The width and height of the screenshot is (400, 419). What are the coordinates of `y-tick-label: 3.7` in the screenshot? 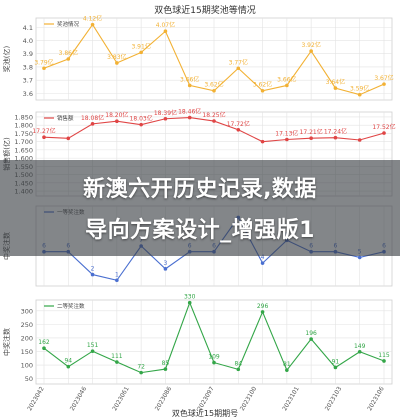 It's located at (28, 81).